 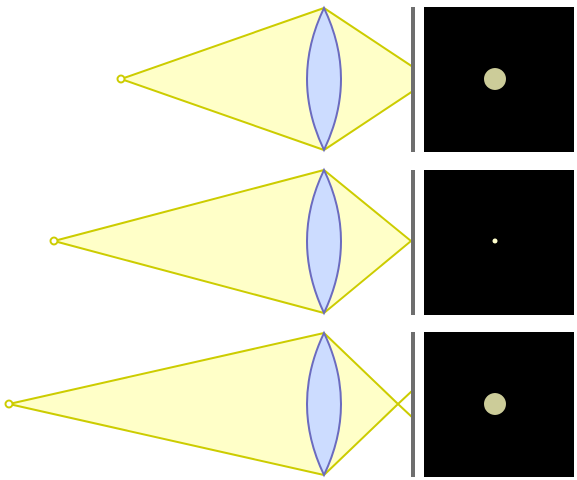 What do you see at coordinates (499, 242) in the screenshot?
I see `image-screen` at bounding box center [499, 242].